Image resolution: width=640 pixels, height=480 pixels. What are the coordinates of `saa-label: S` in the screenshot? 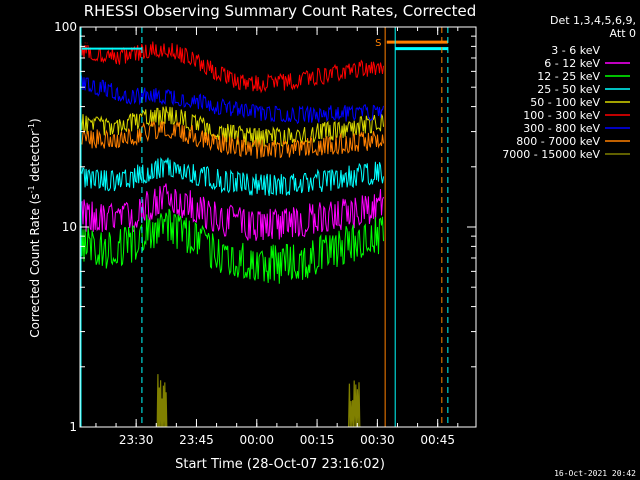 It's located at (378, 43).